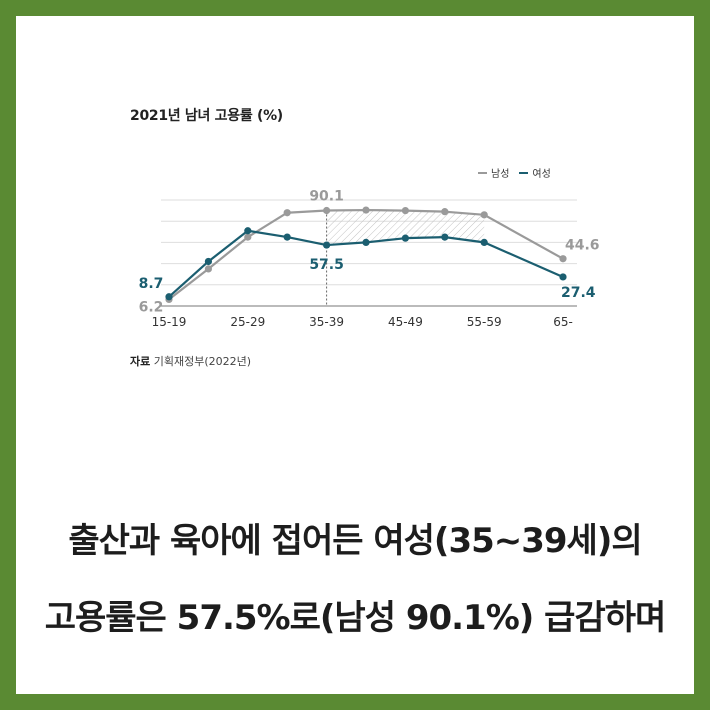  Describe the element at coordinates (541, 174) in the screenshot. I see `legend-label-female: 여성` at that location.